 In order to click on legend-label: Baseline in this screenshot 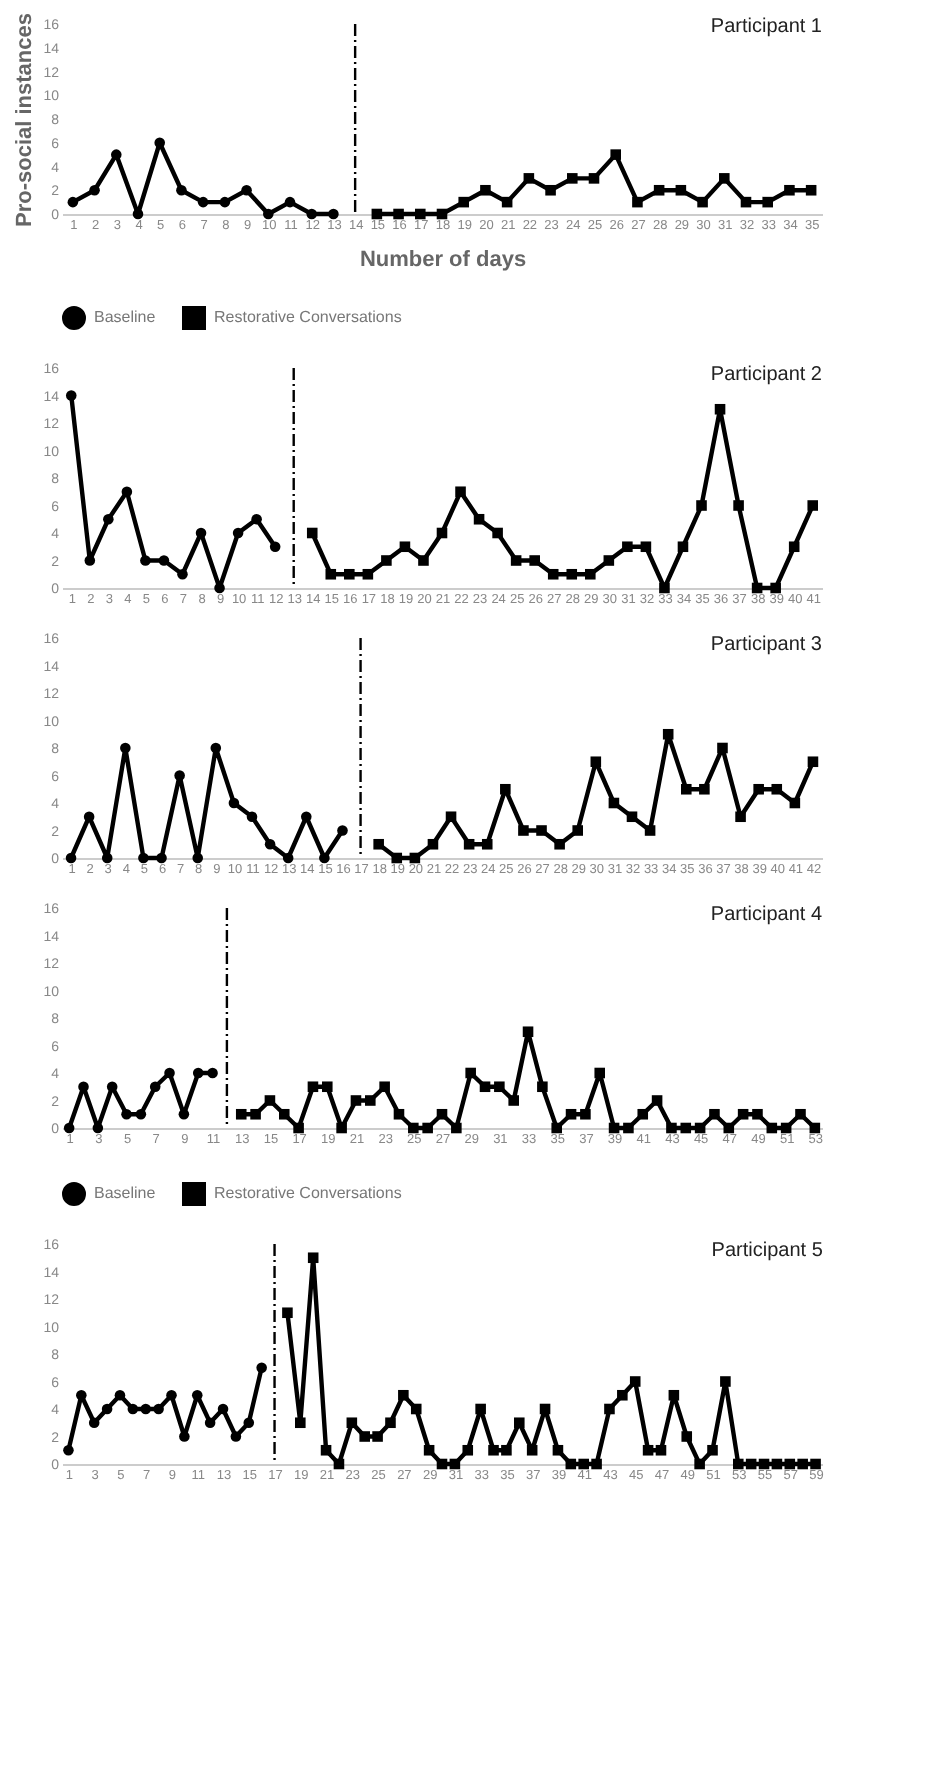, I will do `click(125, 317)`.